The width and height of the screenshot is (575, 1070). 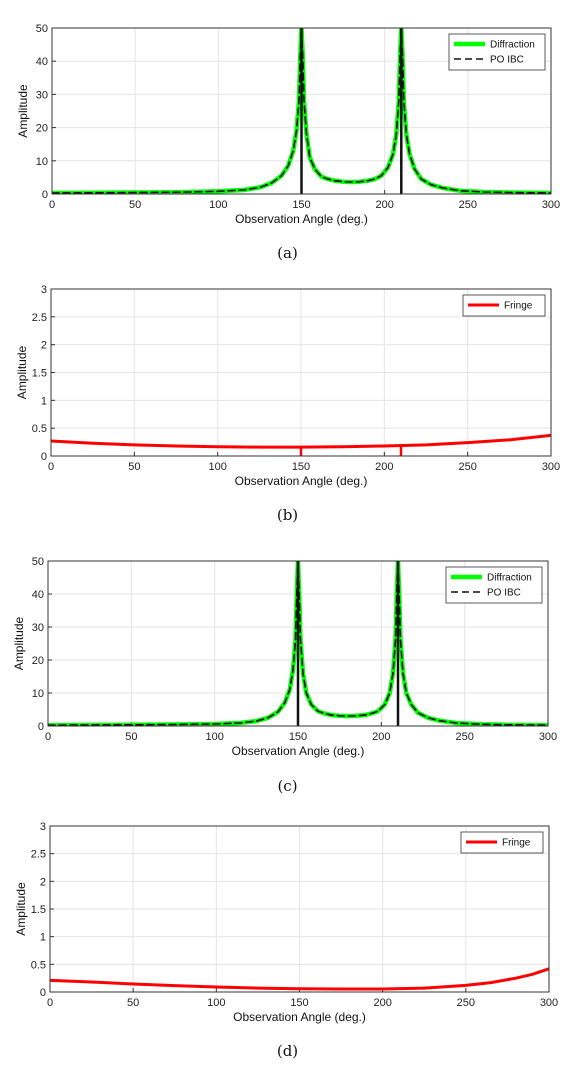 I want to click on caption-b: (b), so click(x=287, y=515).